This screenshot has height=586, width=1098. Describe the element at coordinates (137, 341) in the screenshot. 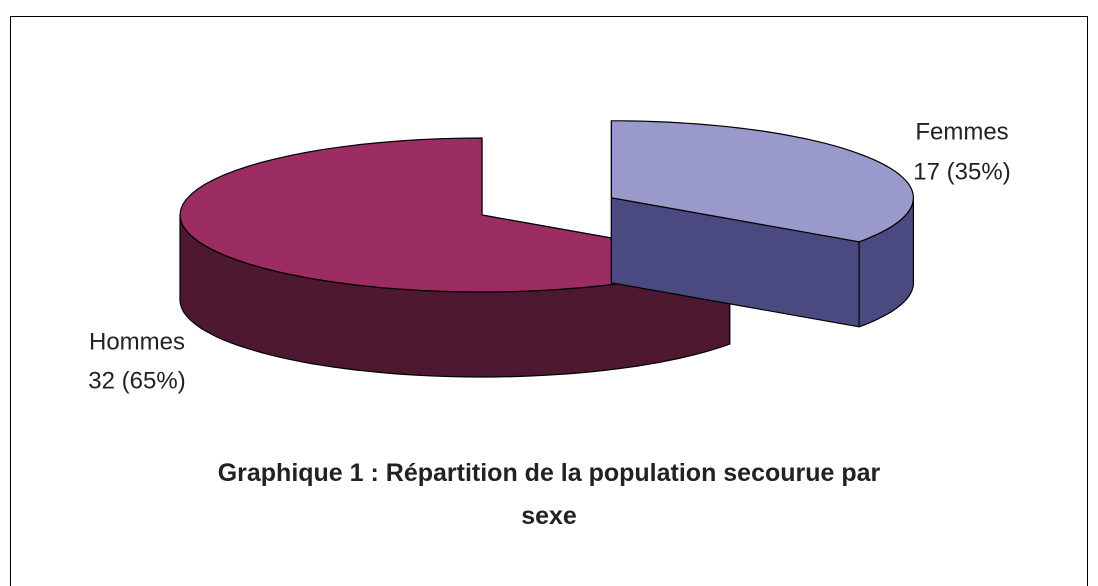

I see `slice-label: Hommes` at that location.